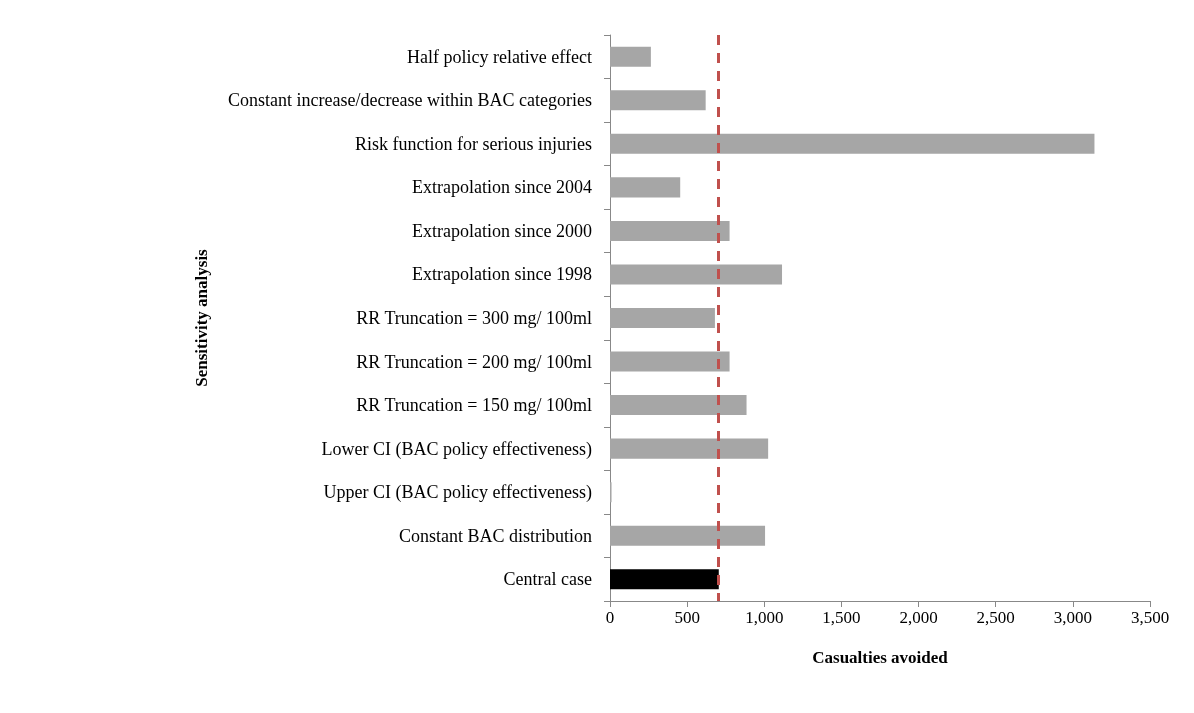 This screenshot has height=713, width=1194. What do you see at coordinates (995, 617) in the screenshot?
I see `x-tick-label: 2,500` at bounding box center [995, 617].